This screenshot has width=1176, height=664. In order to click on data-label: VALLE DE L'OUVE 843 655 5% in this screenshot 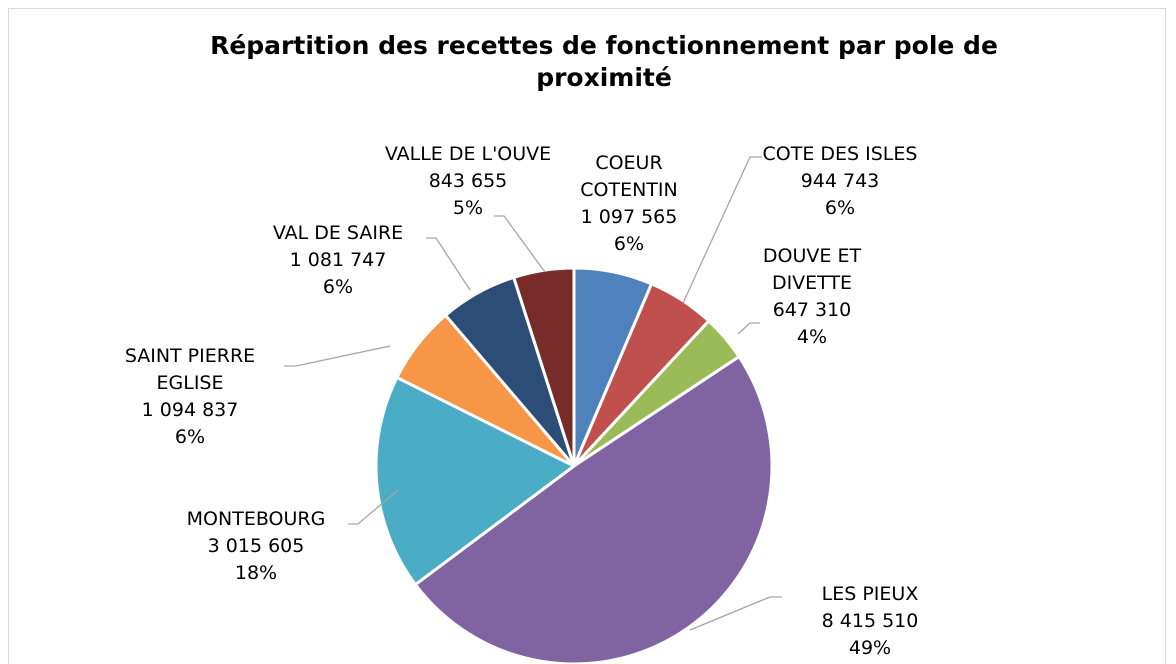, I will do `click(468, 181)`.